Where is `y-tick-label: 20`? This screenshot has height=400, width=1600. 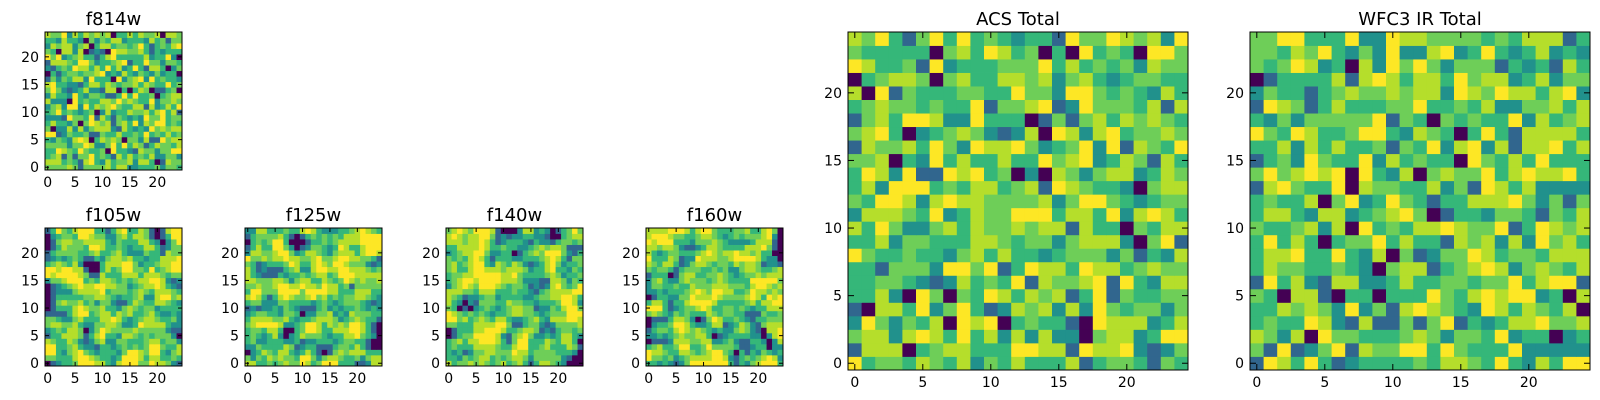 y-tick-label: 20 is located at coordinates (30, 58).